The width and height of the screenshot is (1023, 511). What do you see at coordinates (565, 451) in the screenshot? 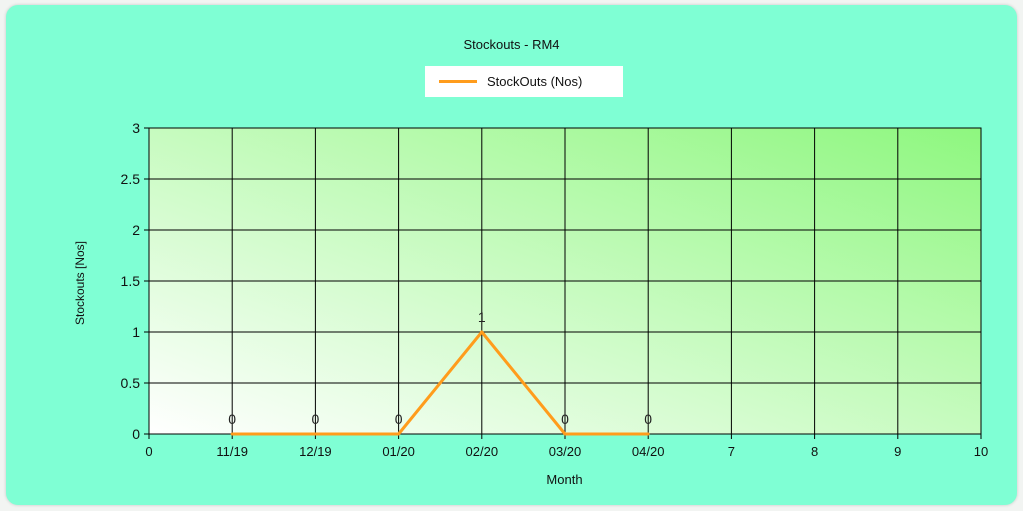
I see `x-tick-label: 03/20` at bounding box center [565, 451].